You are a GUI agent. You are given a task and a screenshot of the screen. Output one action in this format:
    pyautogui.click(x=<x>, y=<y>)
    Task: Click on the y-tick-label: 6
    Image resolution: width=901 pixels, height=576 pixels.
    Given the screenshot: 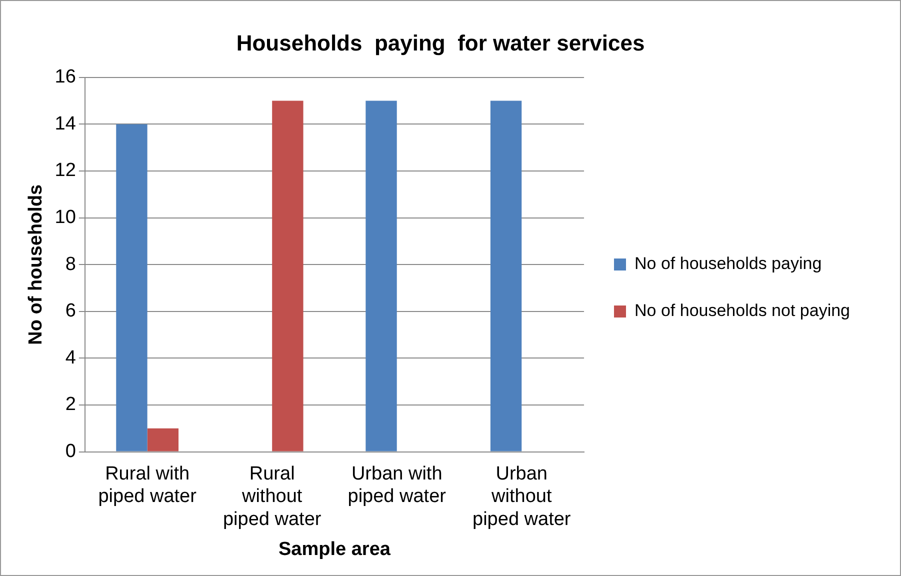 What is the action you would take?
    pyautogui.click(x=70, y=311)
    